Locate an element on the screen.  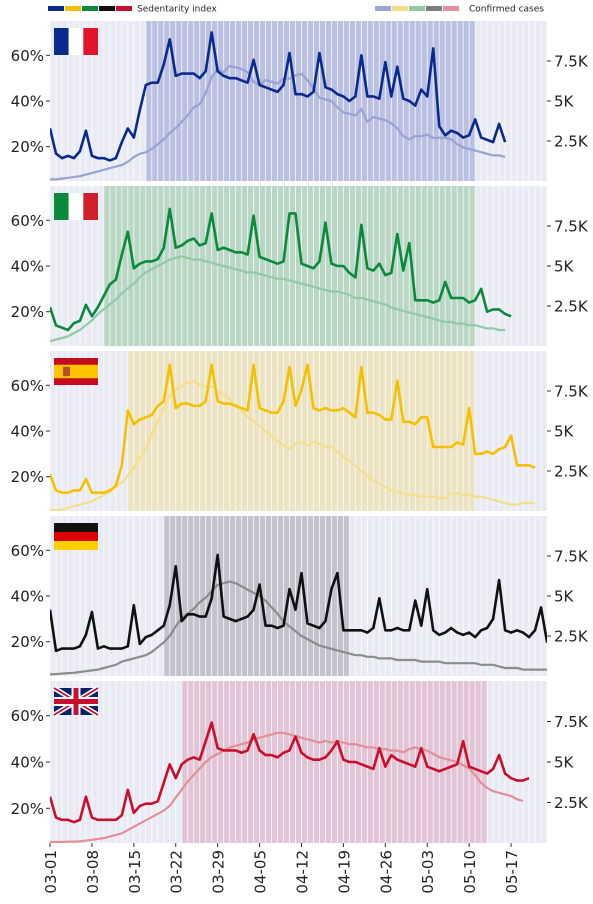
x-tick-label: 03-22 is located at coordinates (177, 872).